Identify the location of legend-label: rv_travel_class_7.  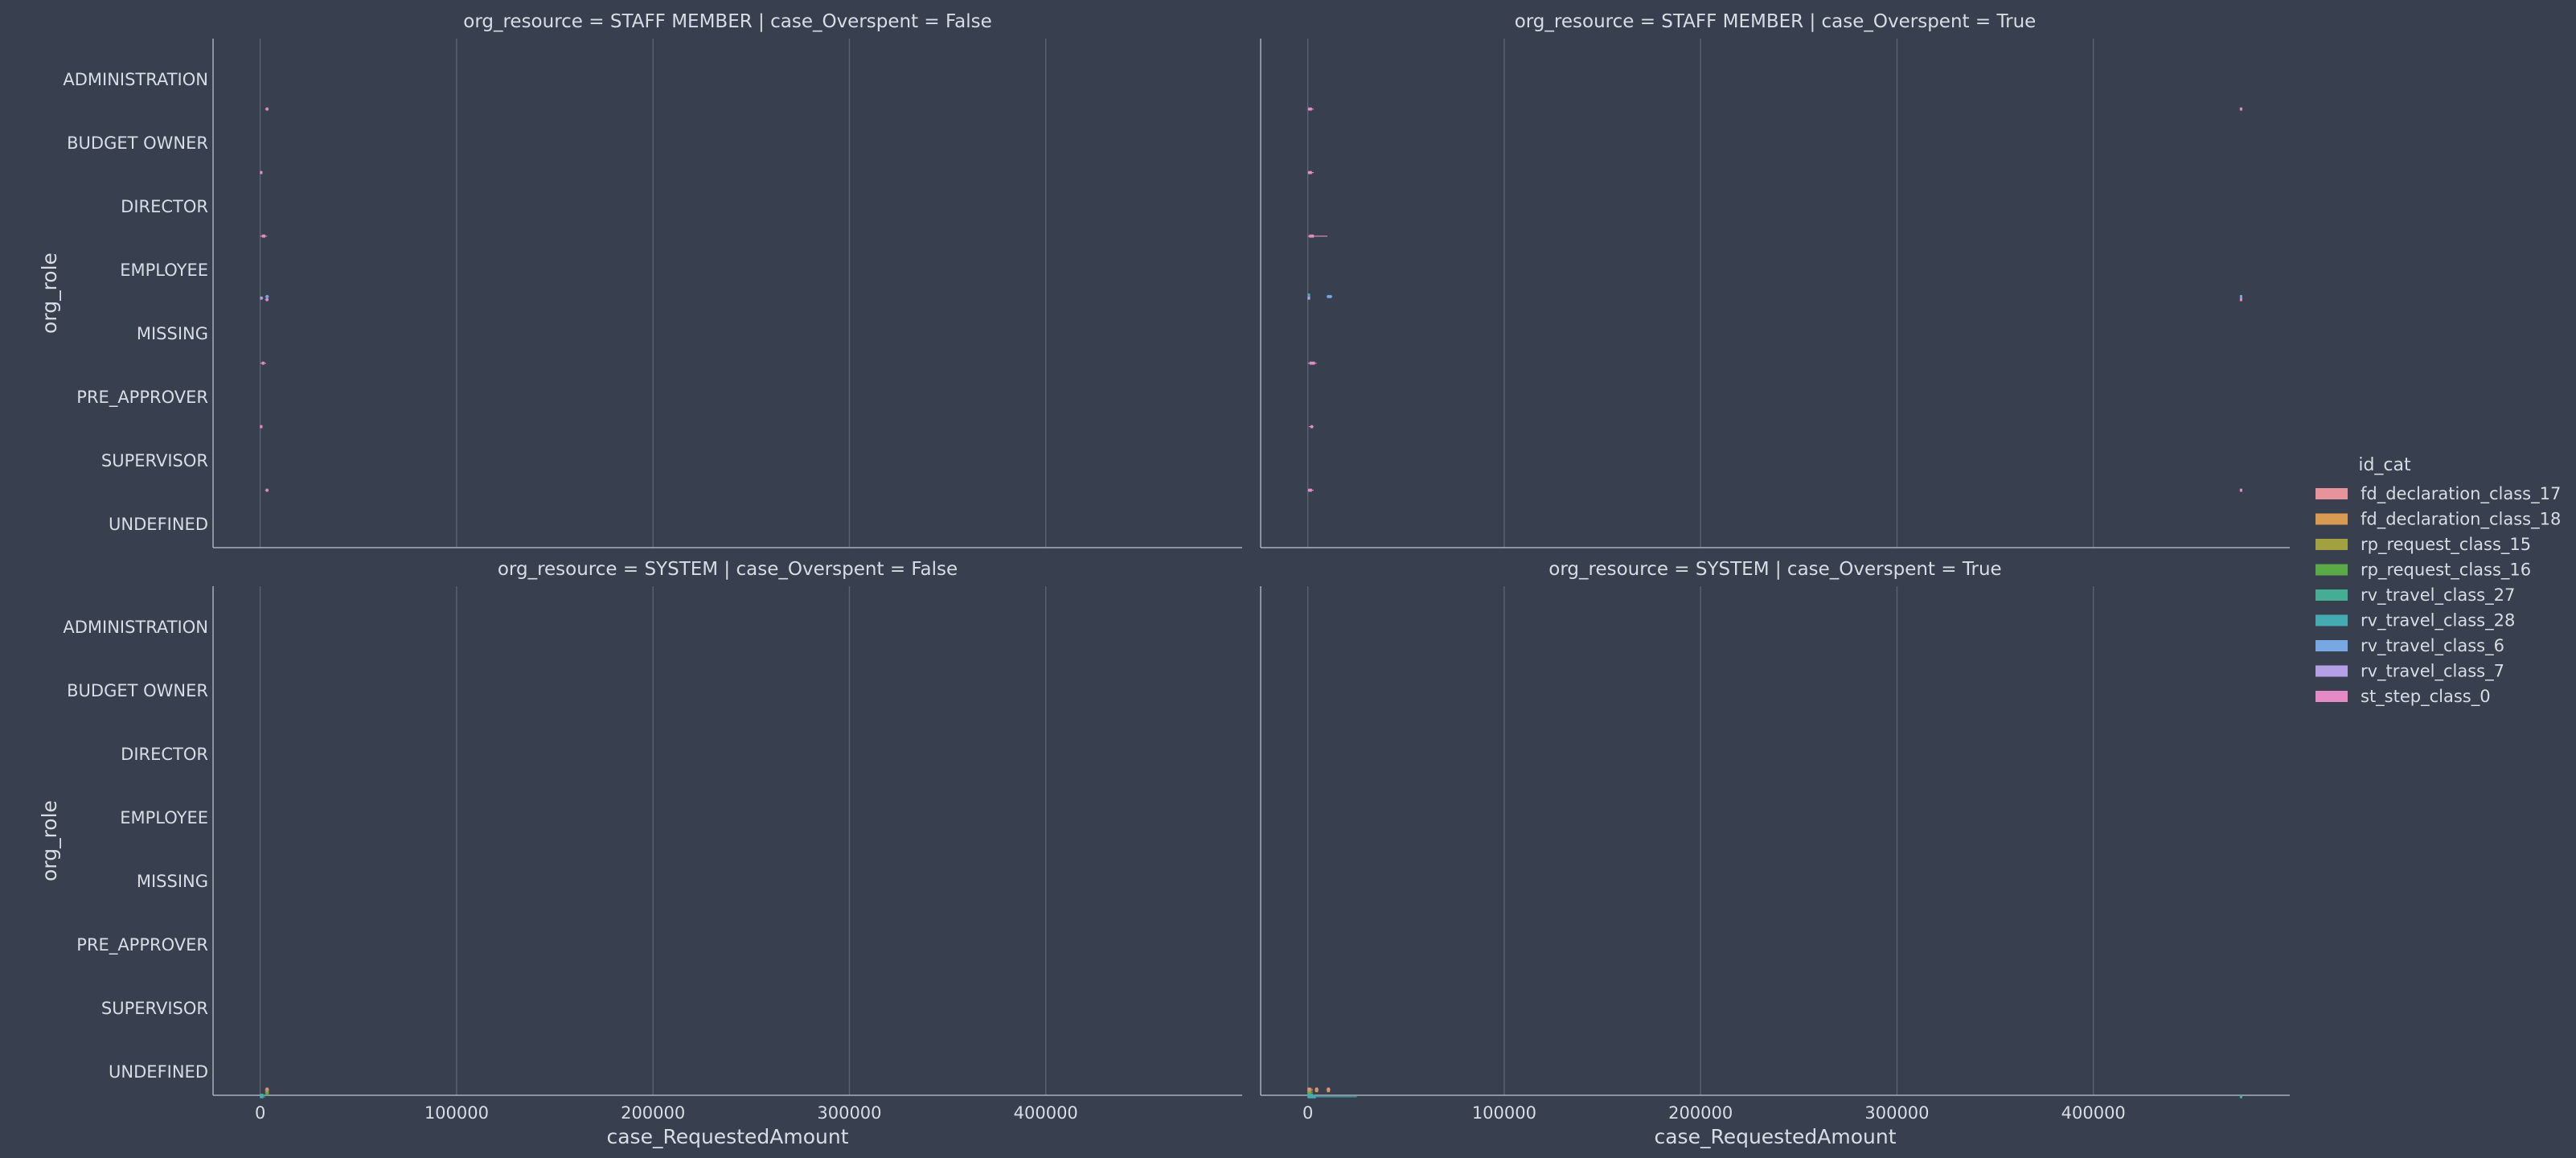
(2432, 672).